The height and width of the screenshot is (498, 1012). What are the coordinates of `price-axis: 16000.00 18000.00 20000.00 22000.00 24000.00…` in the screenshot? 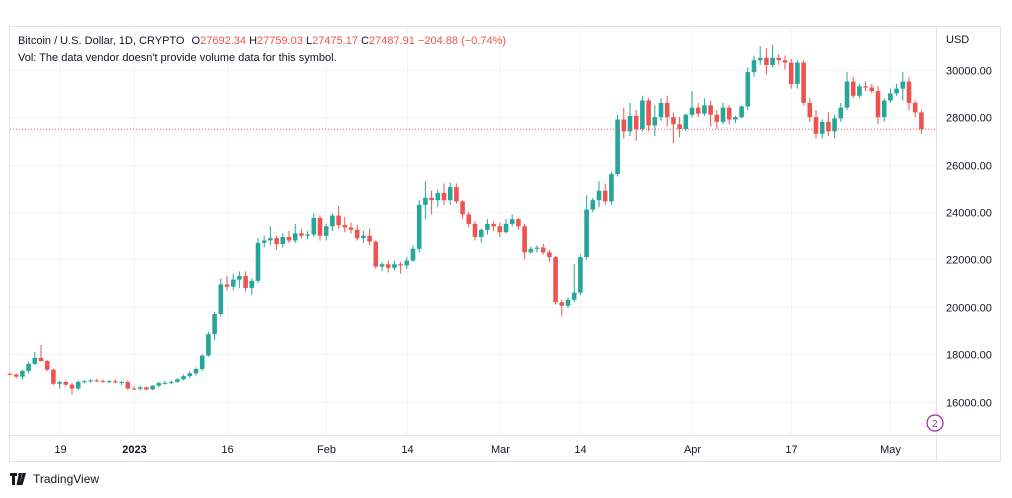 It's located at (969, 238).